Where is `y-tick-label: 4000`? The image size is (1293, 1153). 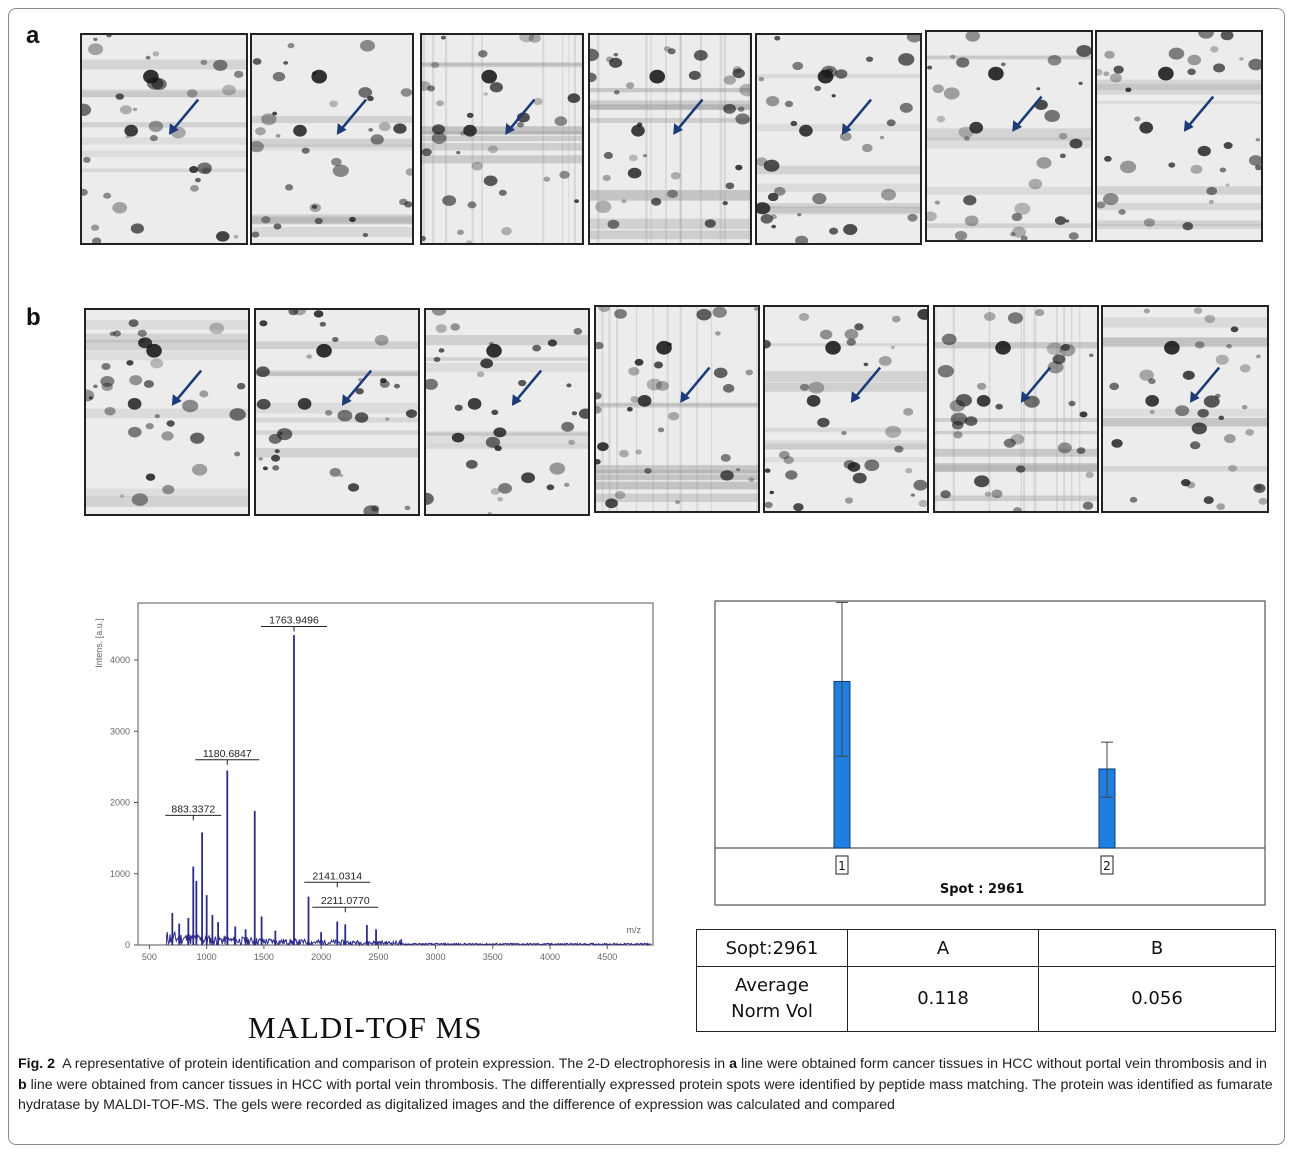
y-tick-label: 4000 is located at coordinates (120, 660).